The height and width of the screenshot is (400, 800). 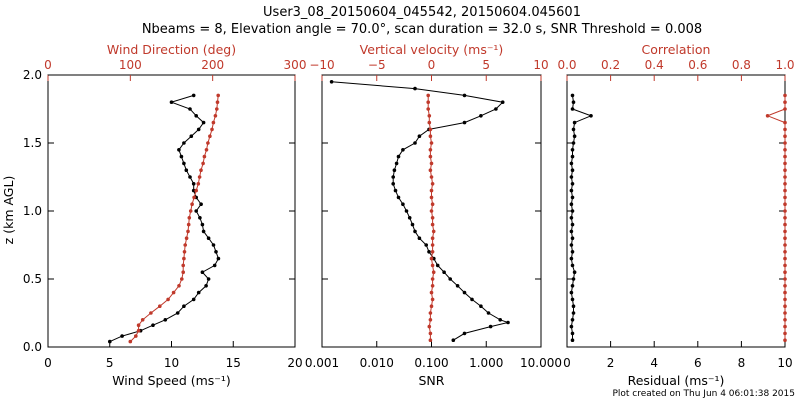 I want to click on x-tick-label: 8, so click(x=742, y=363).